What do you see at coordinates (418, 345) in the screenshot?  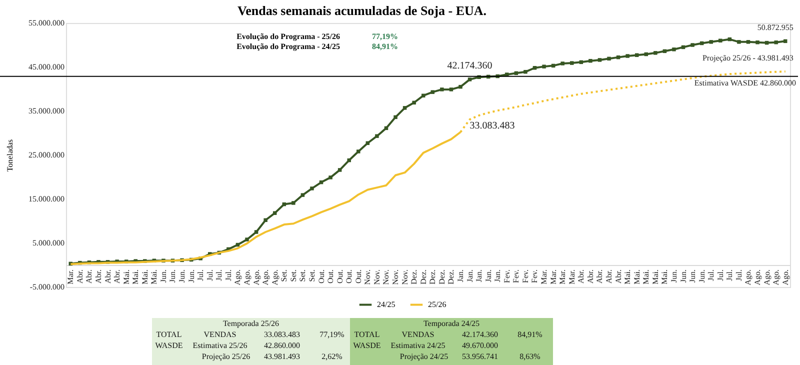 I see `text: Estimativa 24/25` at bounding box center [418, 345].